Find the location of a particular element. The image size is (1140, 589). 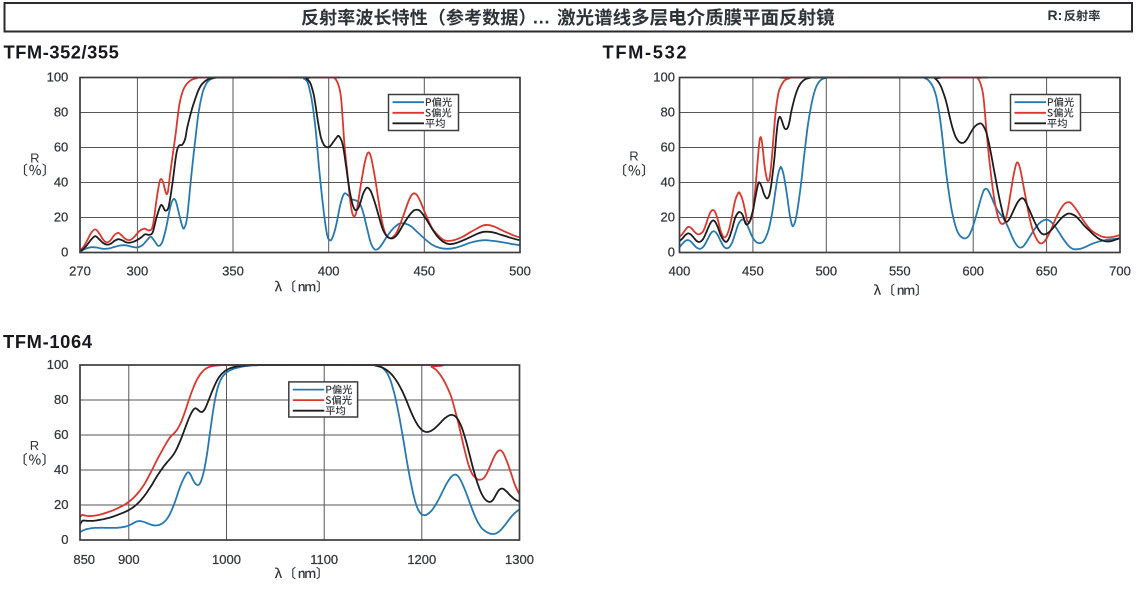

svg-text: R: is located at coordinates (1055, 15).